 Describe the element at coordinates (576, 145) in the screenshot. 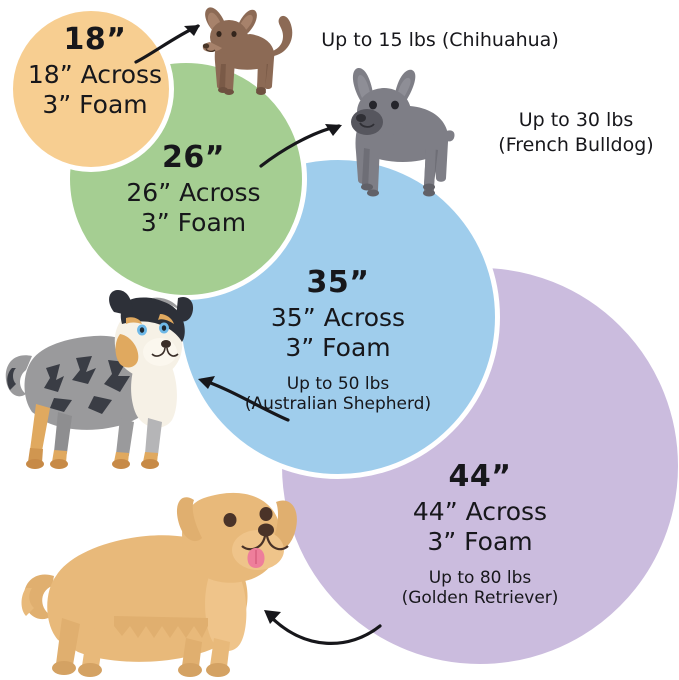

I see `breed-line-french-bulldog: (French Bulldog)` at that location.